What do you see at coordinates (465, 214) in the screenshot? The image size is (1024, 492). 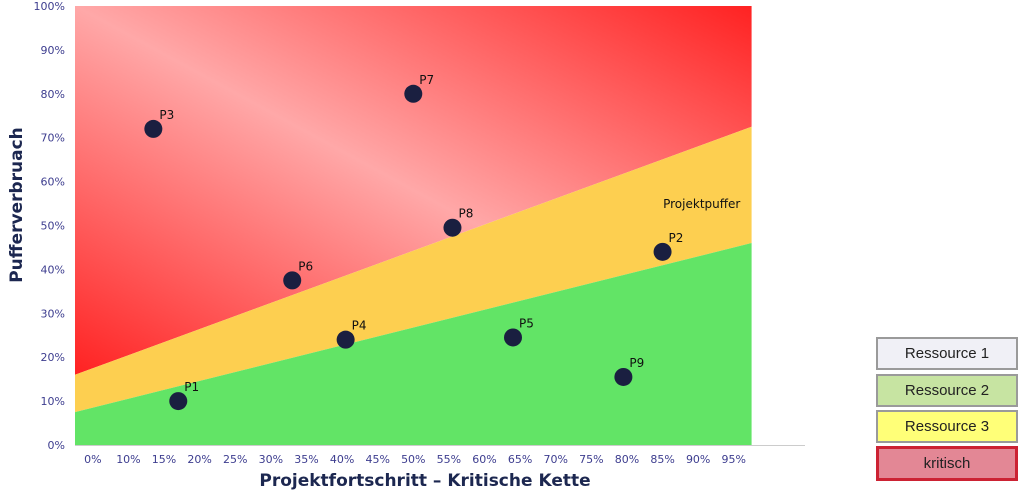 I see `data-point-label: P8` at bounding box center [465, 214].